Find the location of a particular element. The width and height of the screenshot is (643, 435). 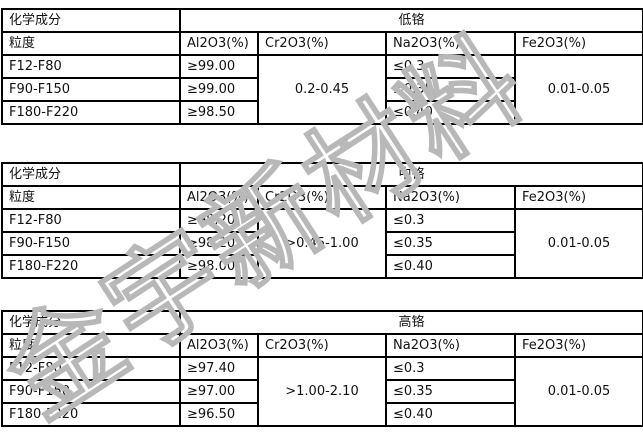

cr2o3-cell: 0.2-0.45 is located at coordinates (322, 89).